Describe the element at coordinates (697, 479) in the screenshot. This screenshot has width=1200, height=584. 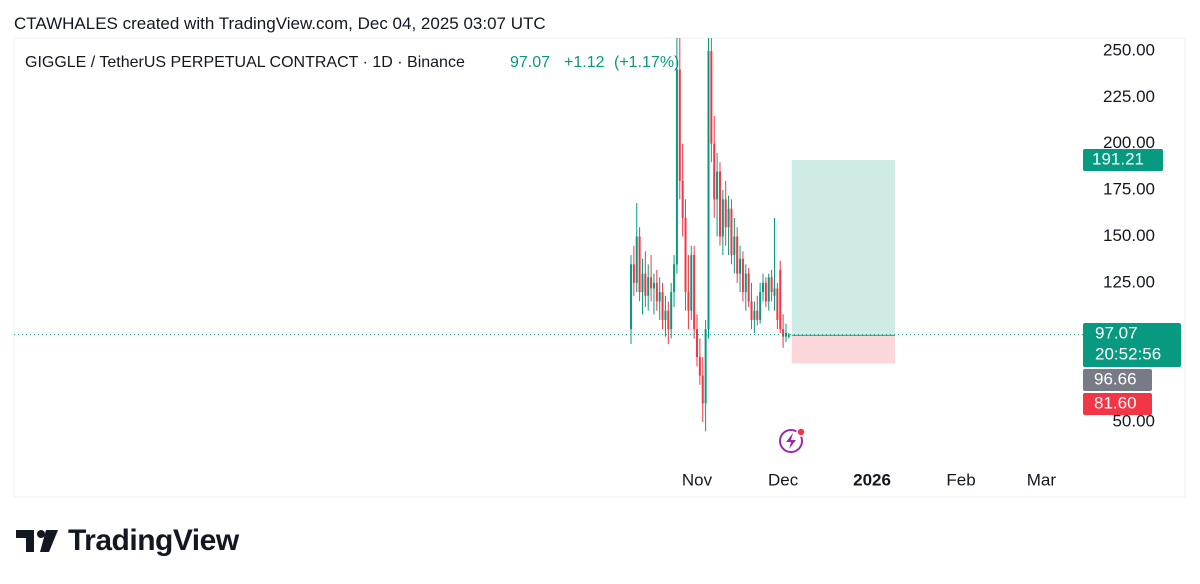
I see `x-tick-label: Nov` at that location.